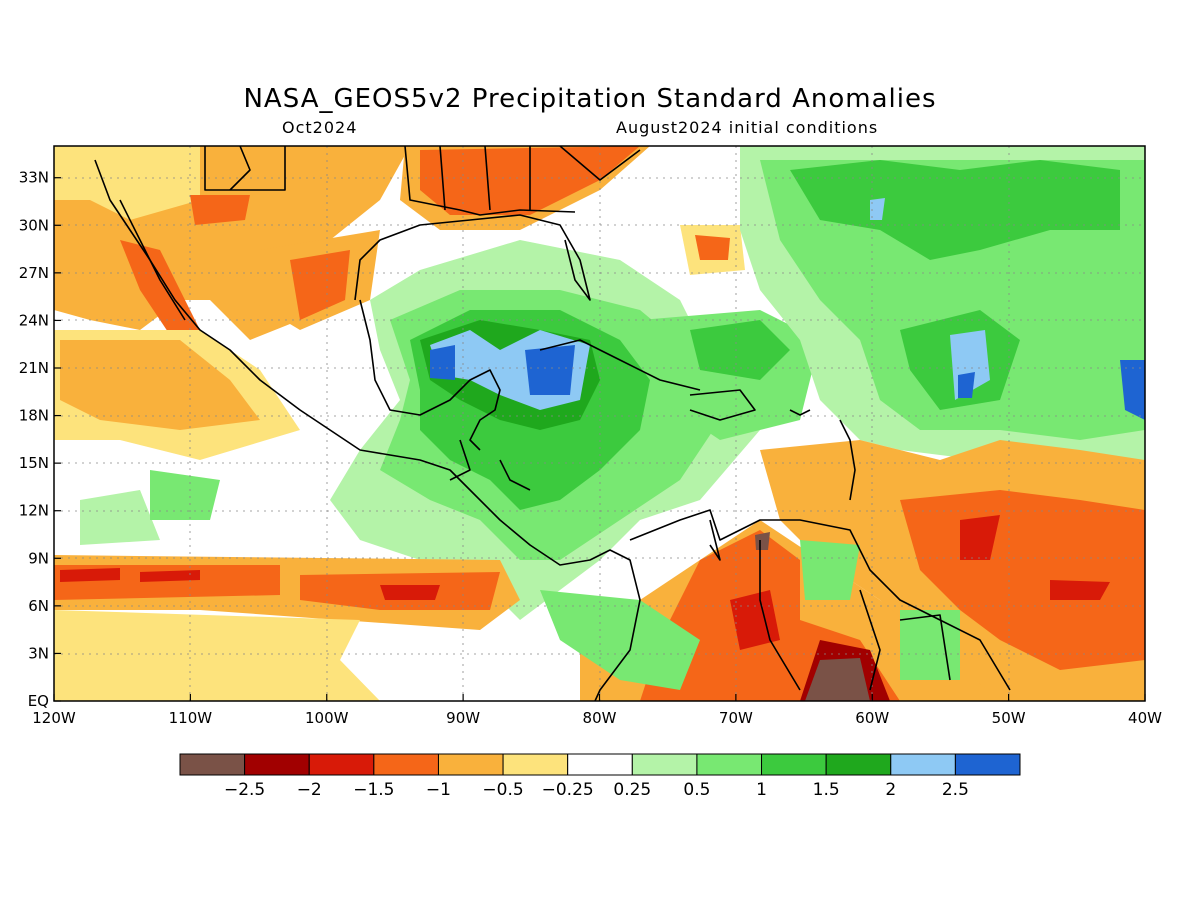 The height and width of the screenshot is (900, 1200). Describe the element at coordinates (696, 790) in the screenshot. I see `colorbar-label: 0.5` at that location.